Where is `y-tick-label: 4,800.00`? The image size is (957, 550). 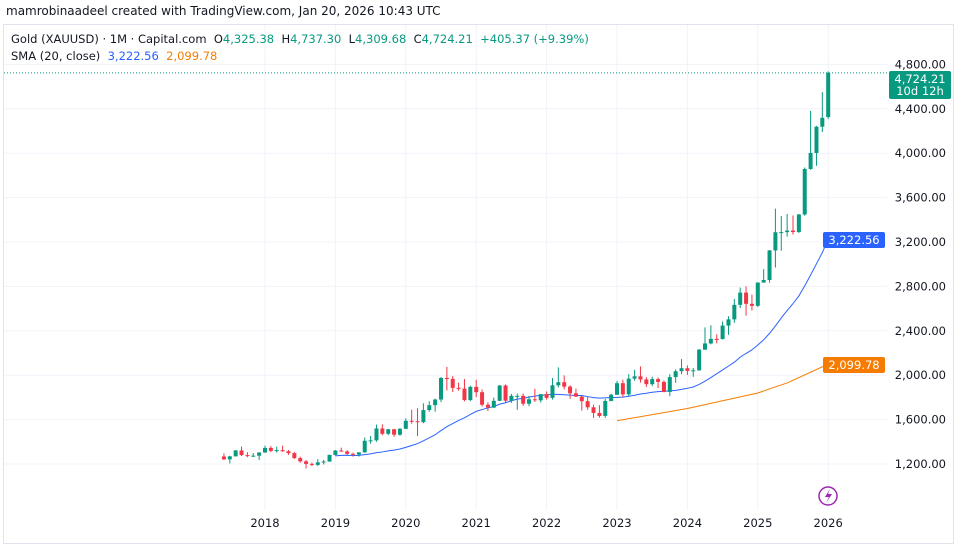 y-tick-label: 4,800.00 is located at coordinates (920, 64).